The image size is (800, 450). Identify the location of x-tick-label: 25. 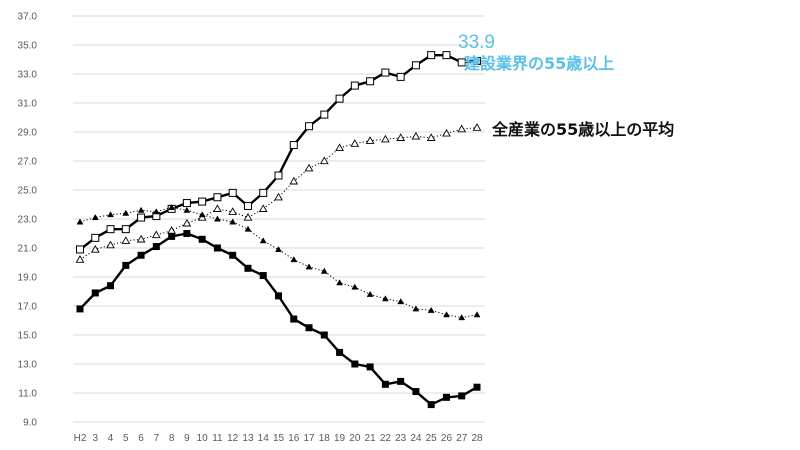
(432, 438).